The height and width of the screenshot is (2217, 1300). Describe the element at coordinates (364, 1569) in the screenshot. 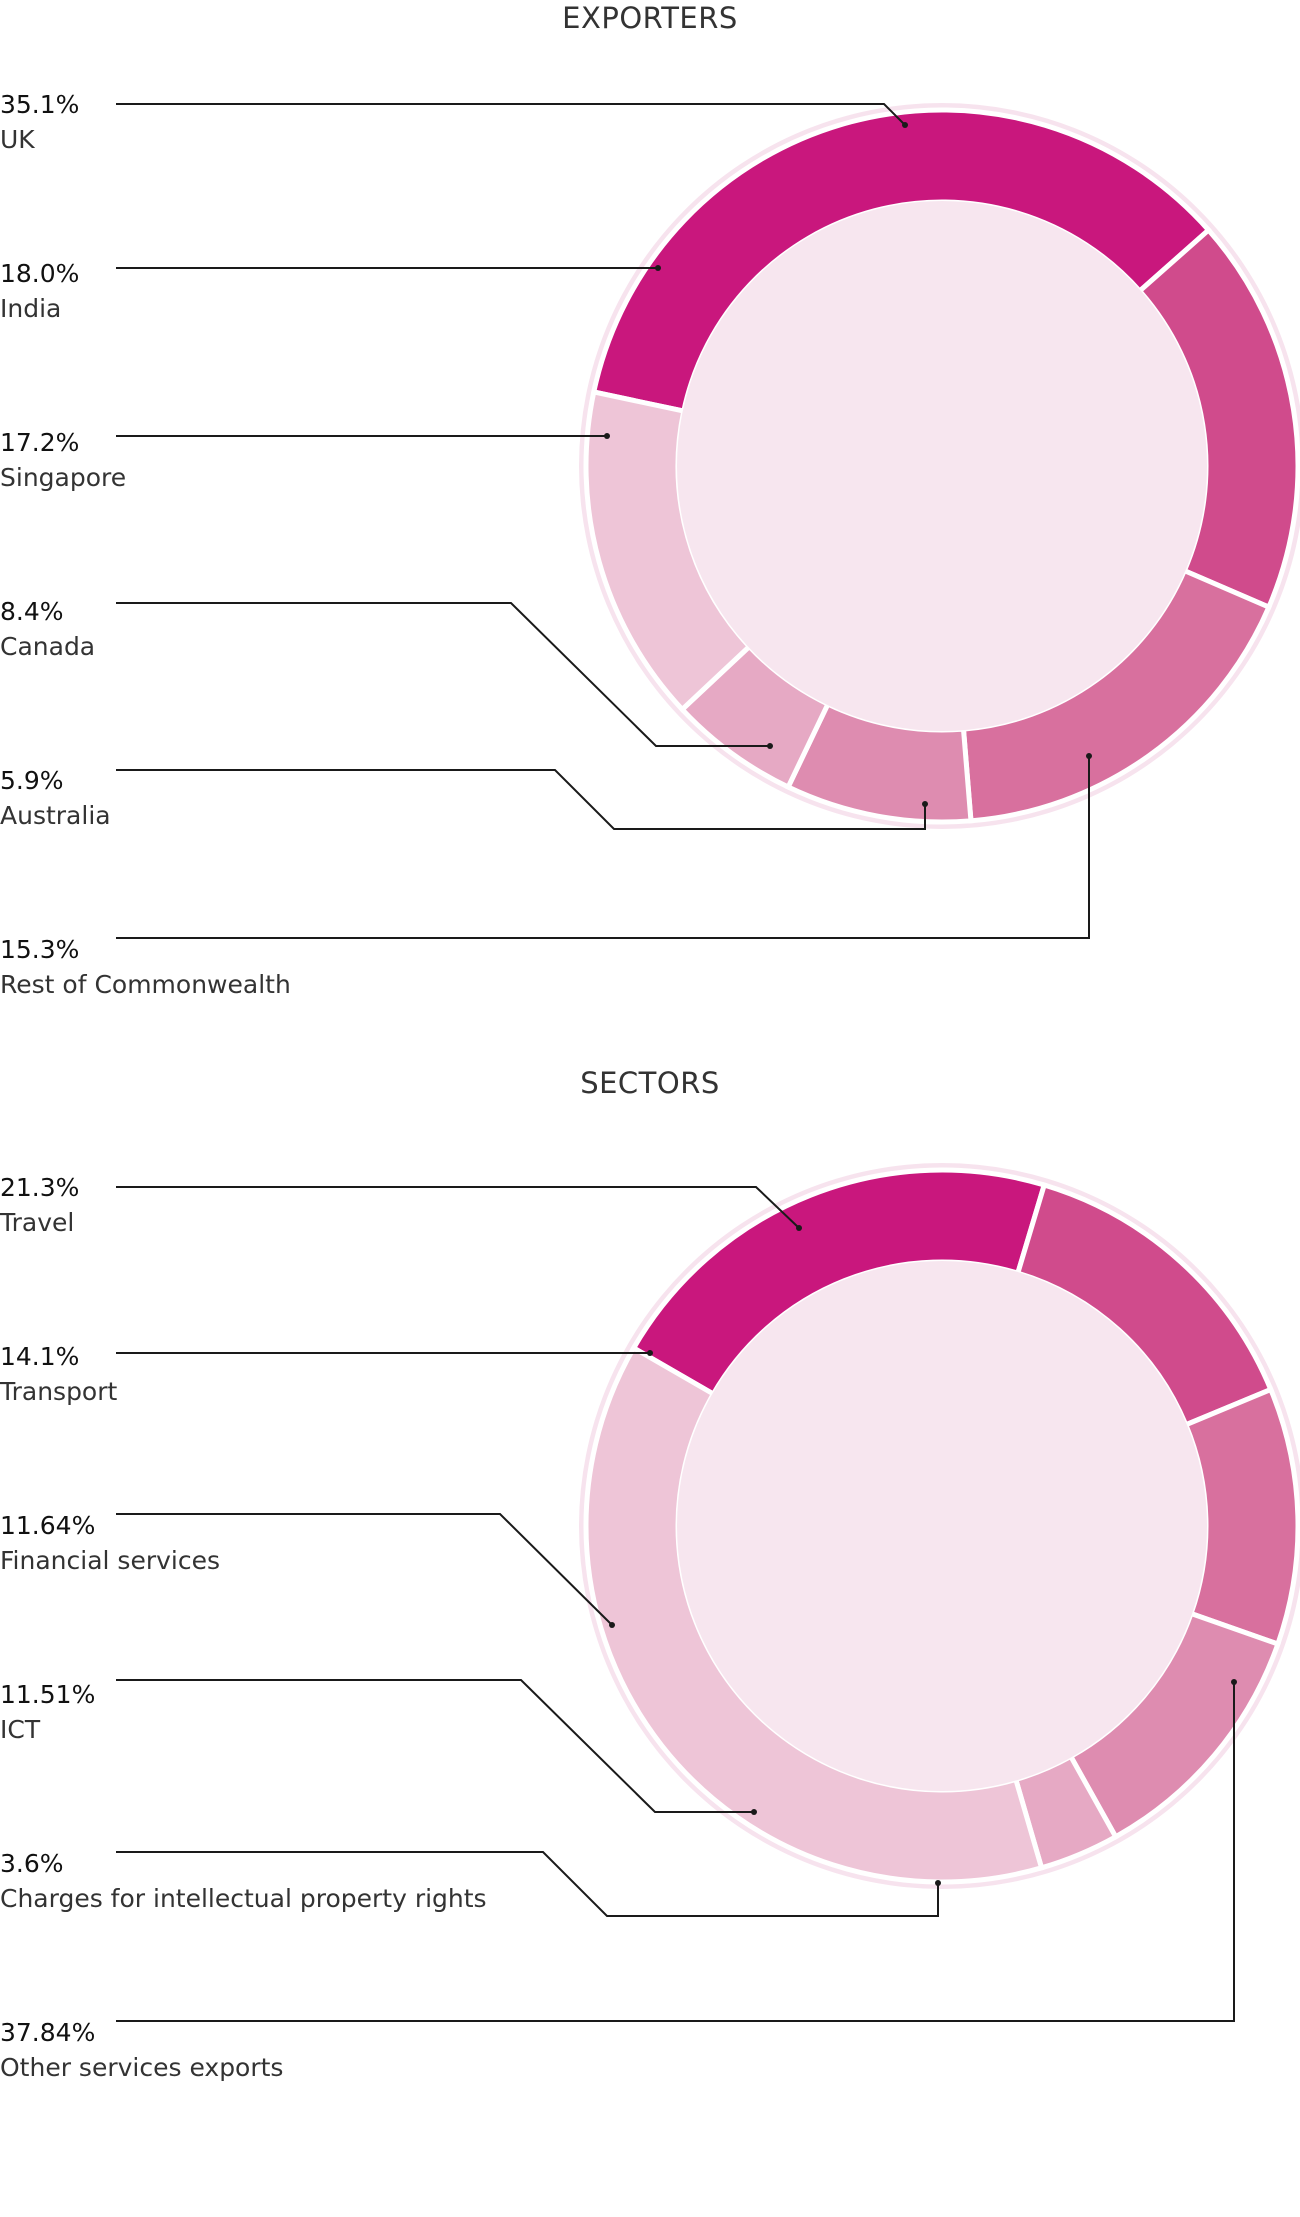

I see `leader-line-financial-services` at that location.